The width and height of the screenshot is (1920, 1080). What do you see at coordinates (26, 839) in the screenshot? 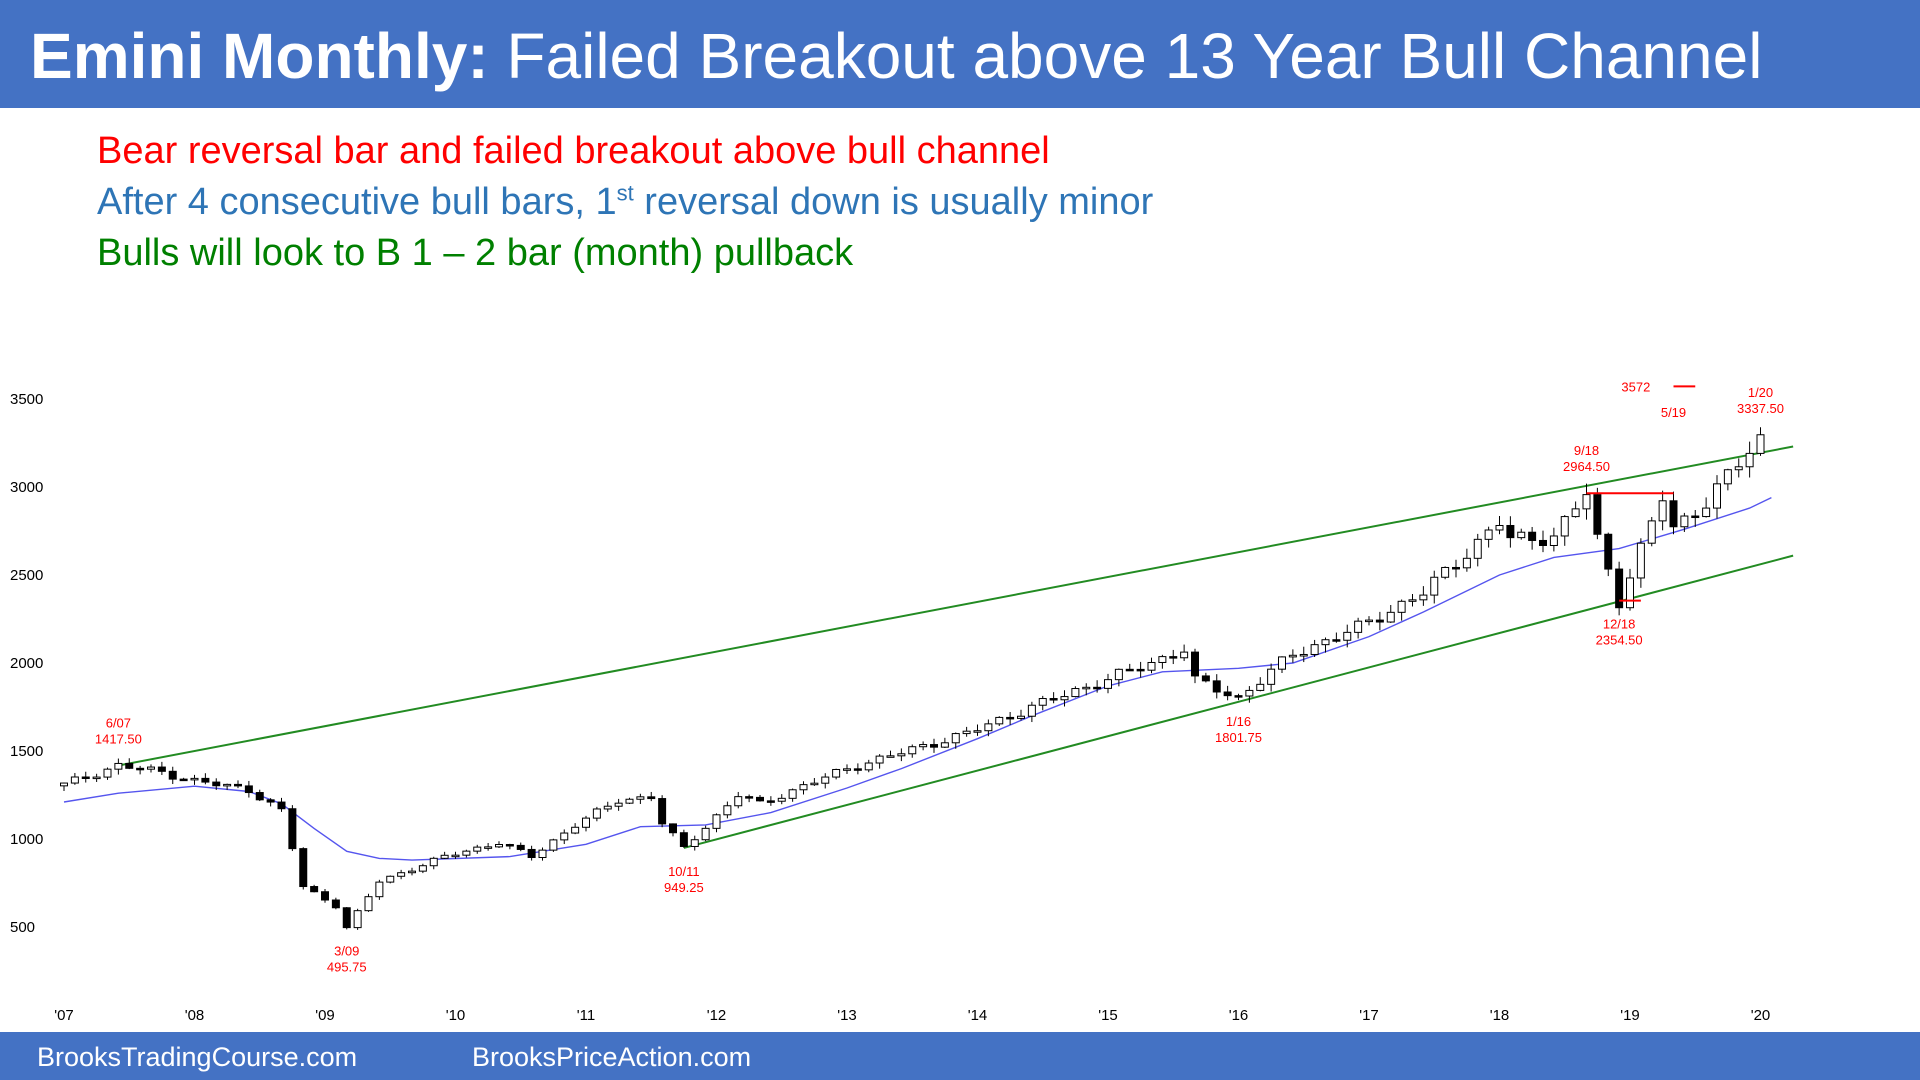
I see `y-tick-label: 1000` at bounding box center [26, 839].